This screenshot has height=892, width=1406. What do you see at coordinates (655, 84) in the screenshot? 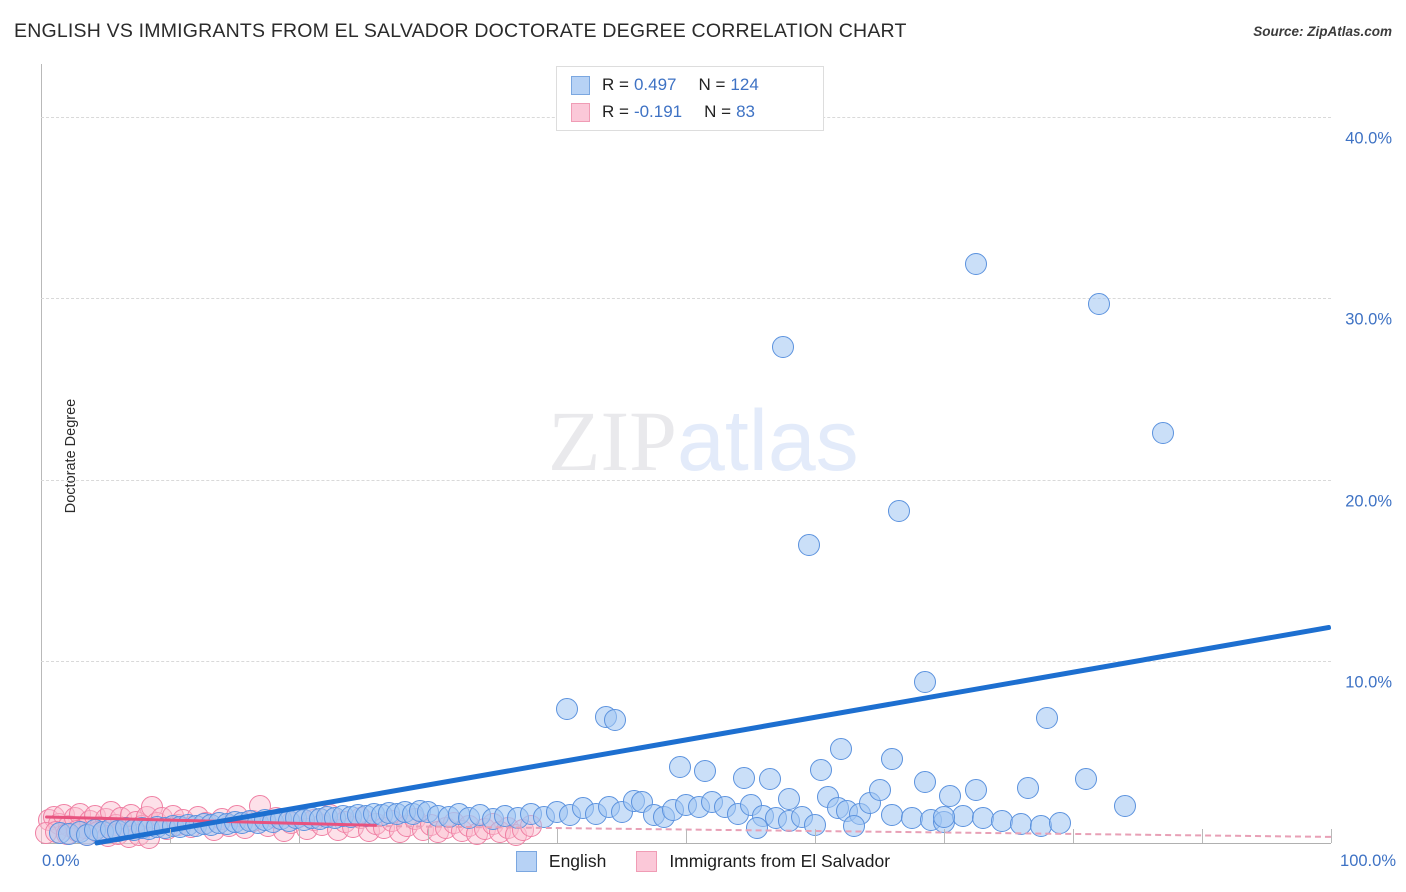
I see `r-value-english: 0.497` at bounding box center [655, 84].